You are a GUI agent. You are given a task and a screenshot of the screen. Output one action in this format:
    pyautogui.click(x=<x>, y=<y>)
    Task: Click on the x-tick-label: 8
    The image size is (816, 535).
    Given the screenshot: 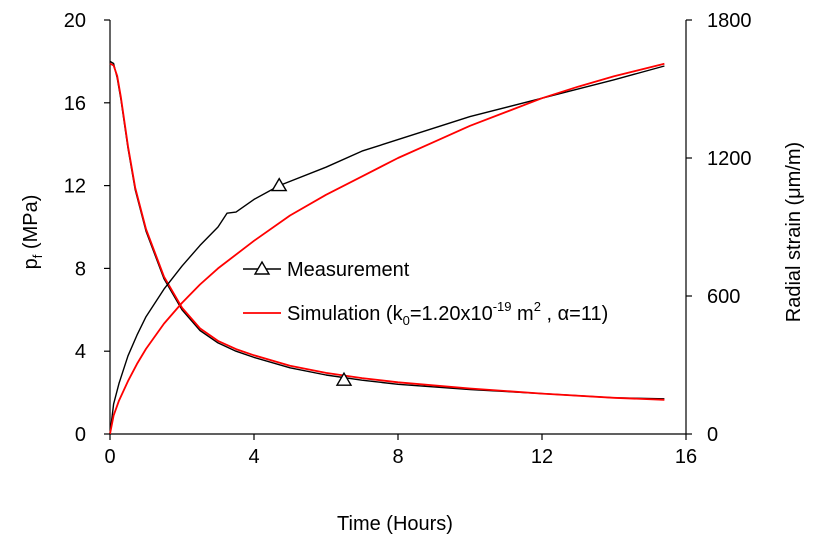 What is the action you would take?
    pyautogui.click(x=397, y=457)
    